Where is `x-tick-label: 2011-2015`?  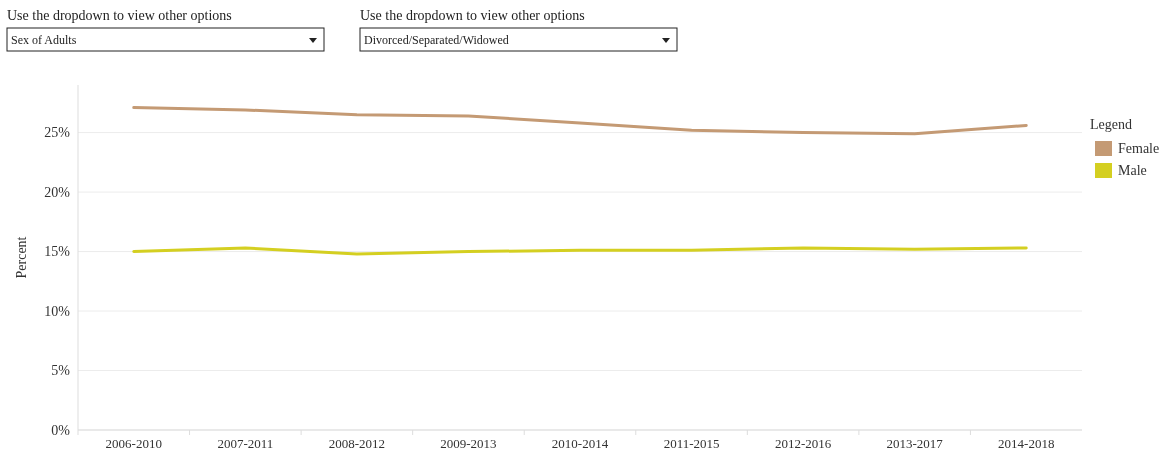 x-tick-label: 2011-2015 is located at coordinates (691, 443).